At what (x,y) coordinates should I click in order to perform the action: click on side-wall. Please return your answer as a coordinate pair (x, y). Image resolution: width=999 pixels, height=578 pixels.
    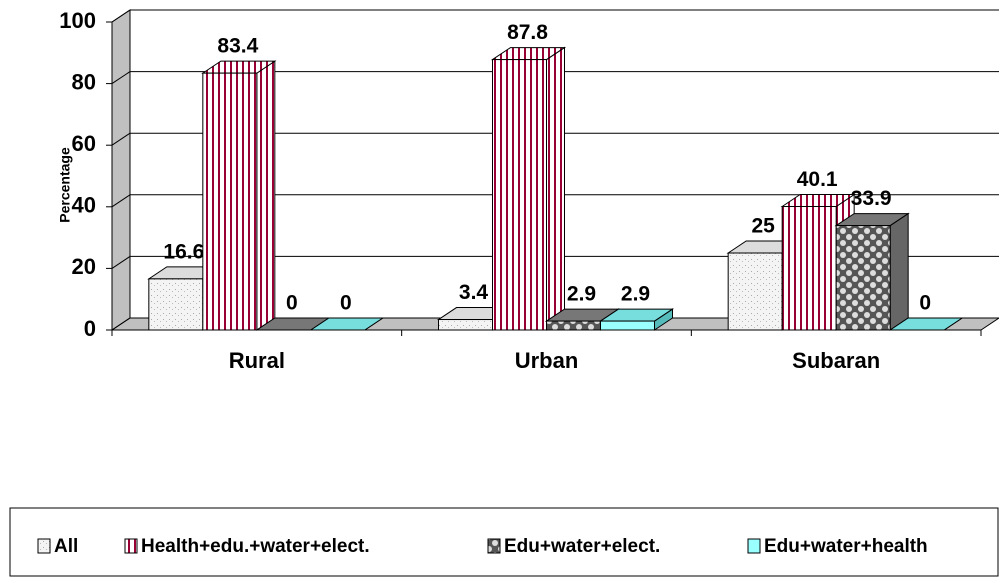
    Looking at the image, I should click on (121, 170).